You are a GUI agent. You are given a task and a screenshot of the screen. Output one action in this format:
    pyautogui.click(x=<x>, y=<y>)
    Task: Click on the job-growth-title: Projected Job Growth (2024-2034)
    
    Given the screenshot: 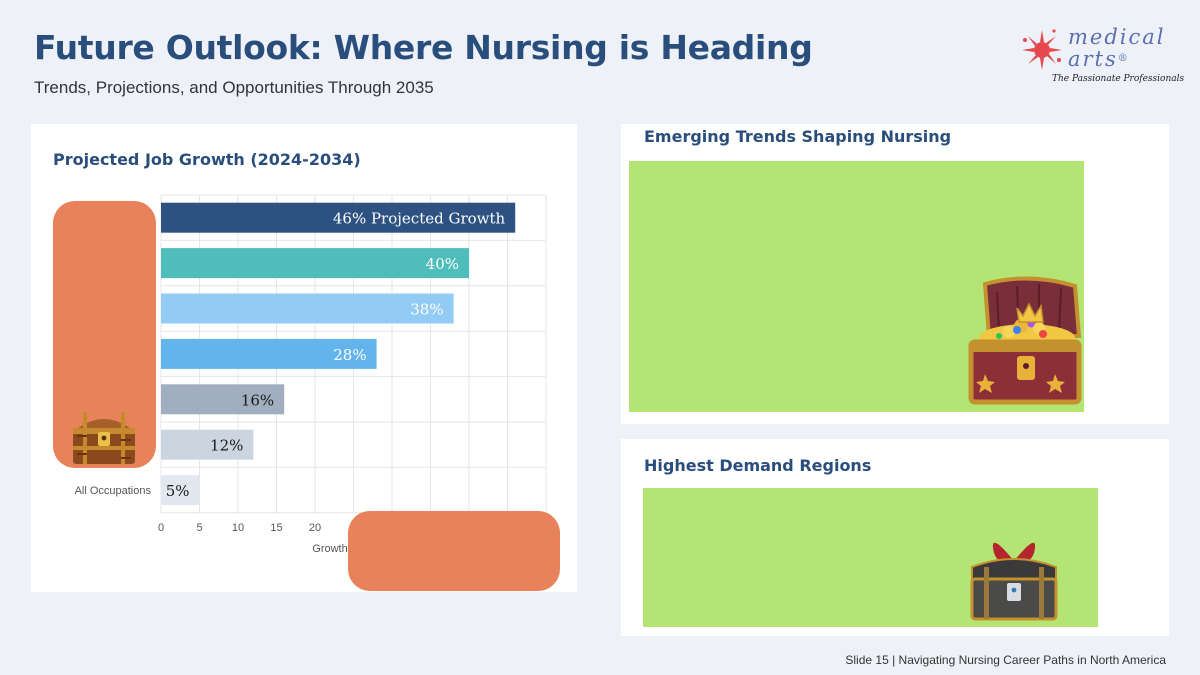 What is the action you would take?
    pyautogui.click(x=207, y=159)
    